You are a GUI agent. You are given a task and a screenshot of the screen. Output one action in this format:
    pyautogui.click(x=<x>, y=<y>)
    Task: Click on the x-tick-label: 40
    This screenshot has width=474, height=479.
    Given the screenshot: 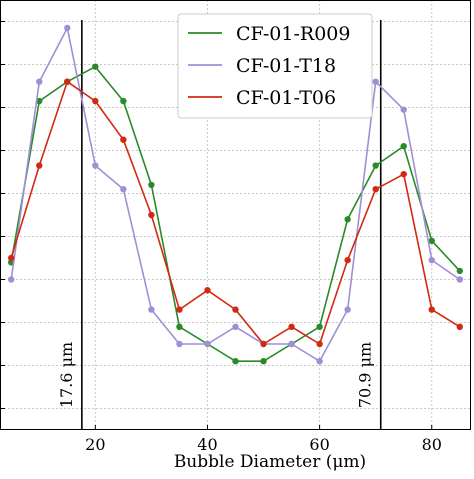 What is the action you would take?
    pyautogui.click(x=207, y=444)
    